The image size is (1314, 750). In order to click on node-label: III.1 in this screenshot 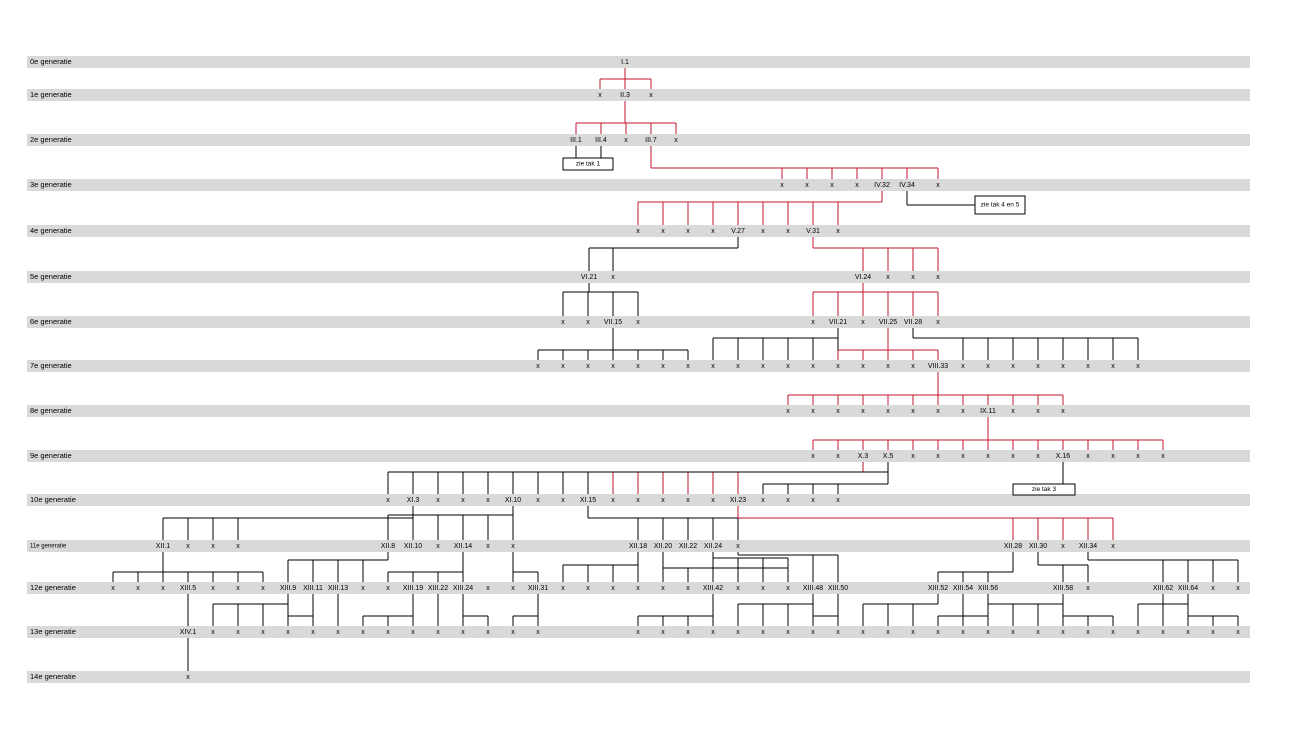, I will do `click(576, 140)`.